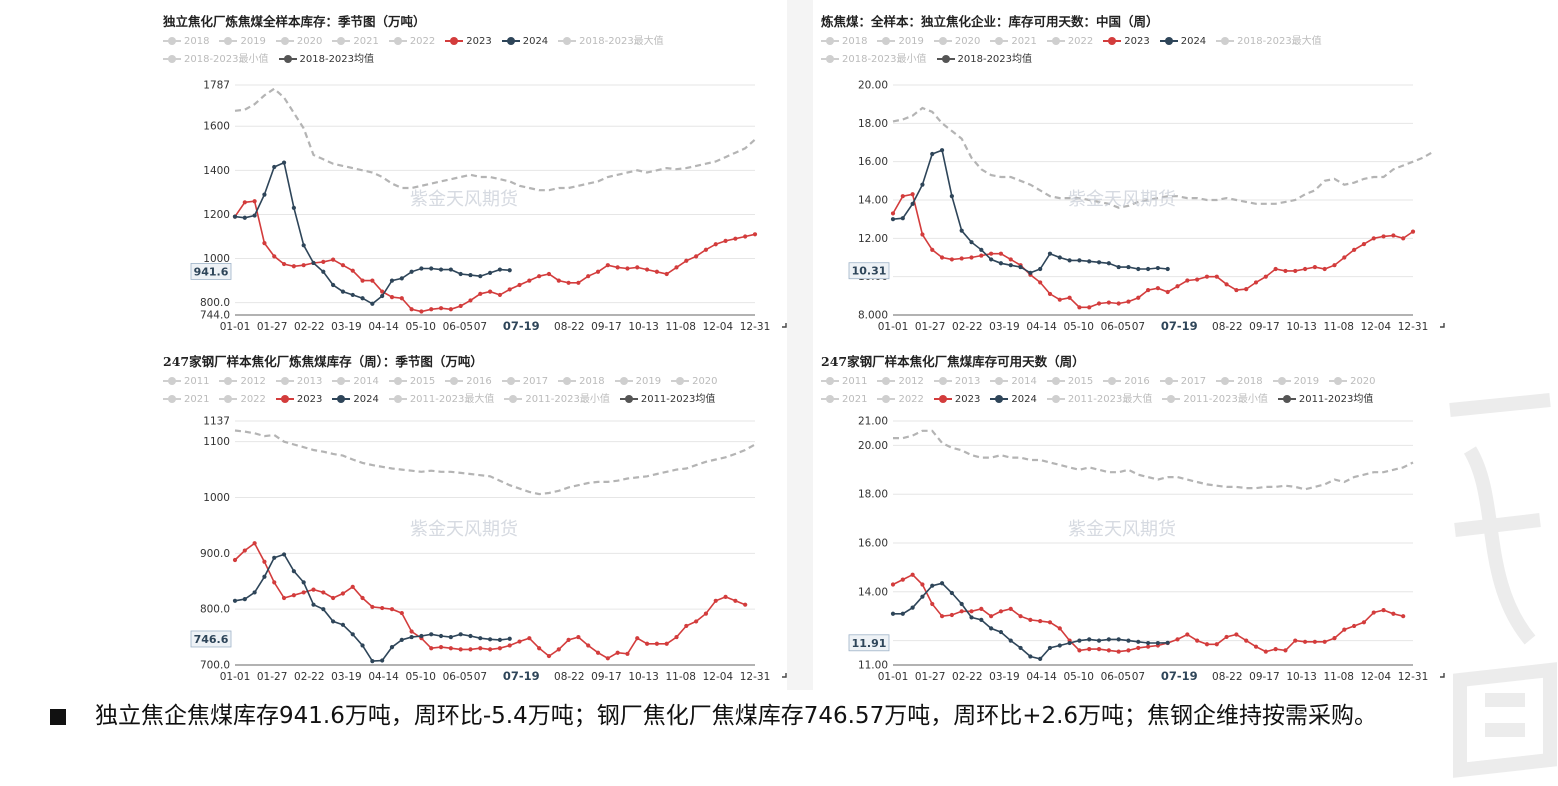 Image resolution: width=1558 pixels, height=786 pixels. I want to click on legend-label: 2017, so click(535, 381).